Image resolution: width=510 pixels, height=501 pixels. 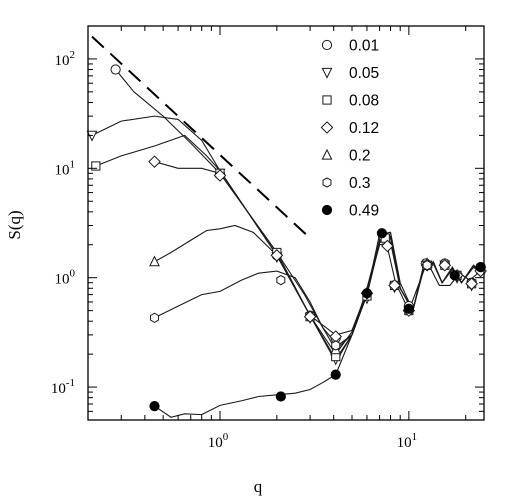 What do you see at coordinates (154, 261) in the screenshot?
I see `data-point-0.2` at bounding box center [154, 261].